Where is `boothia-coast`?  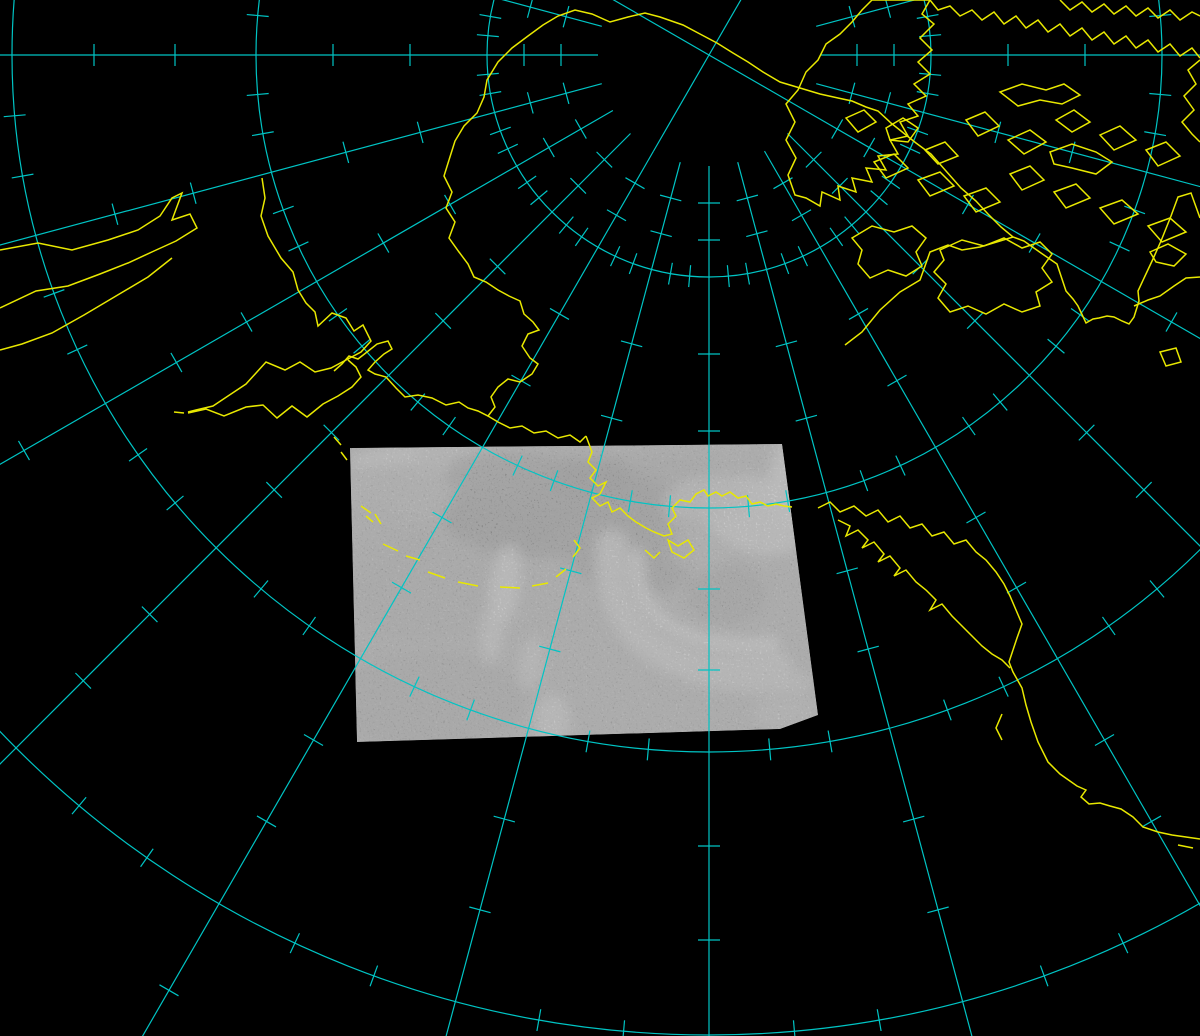
boothia-coast is located at coordinates (1166, 291).